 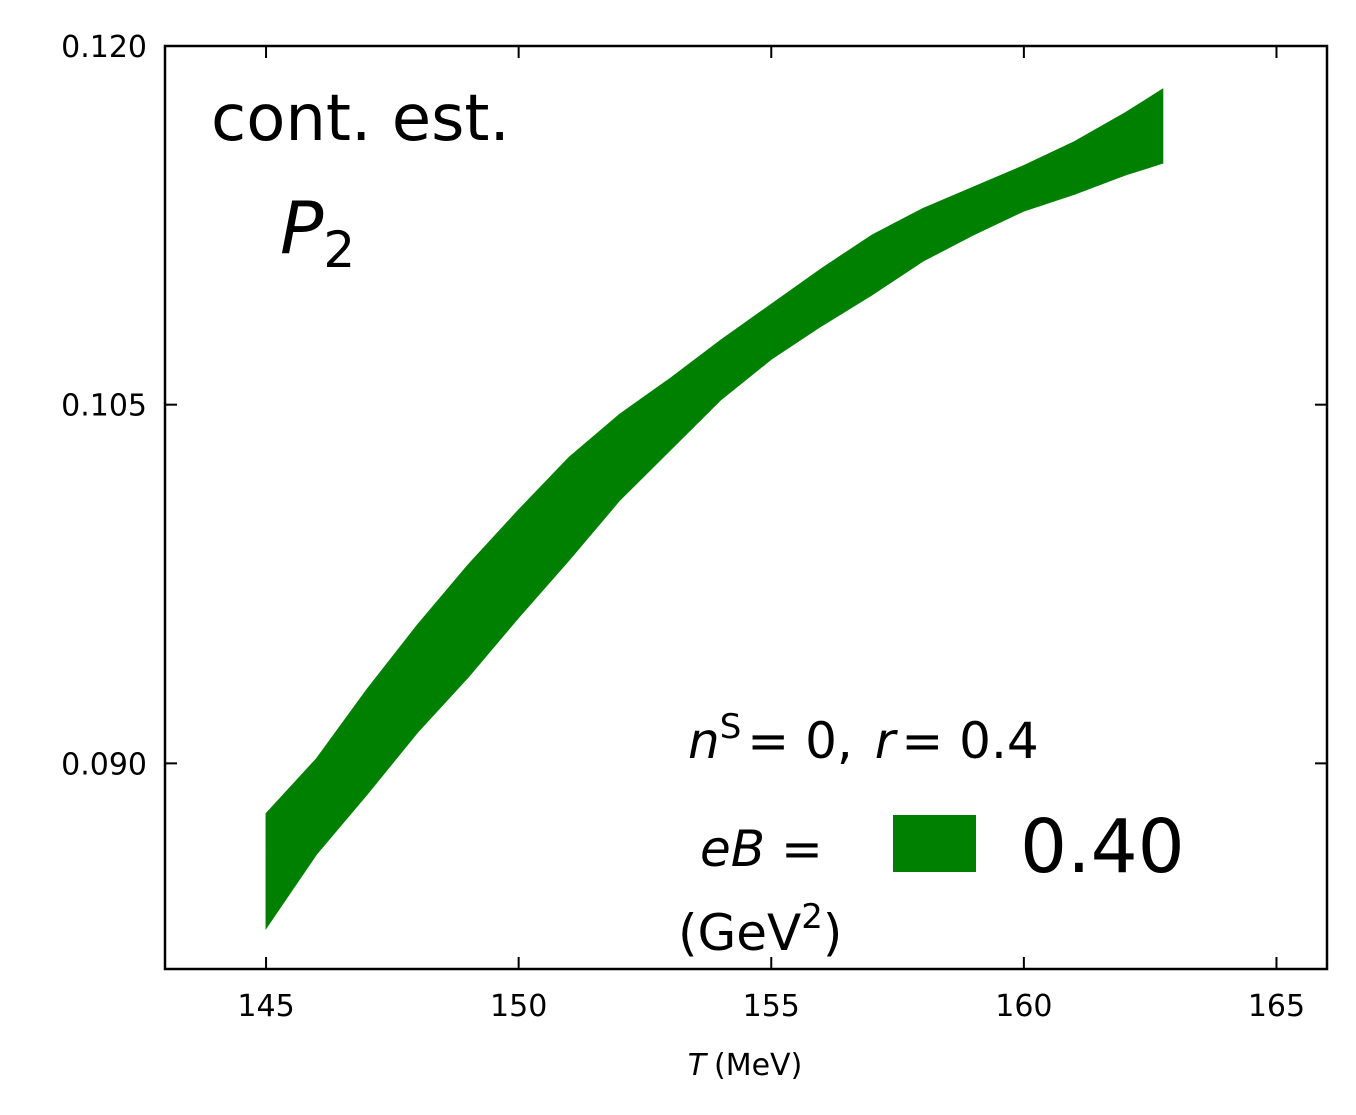 I want to click on cond-n-eq: = 0,, so click(x=800, y=741).